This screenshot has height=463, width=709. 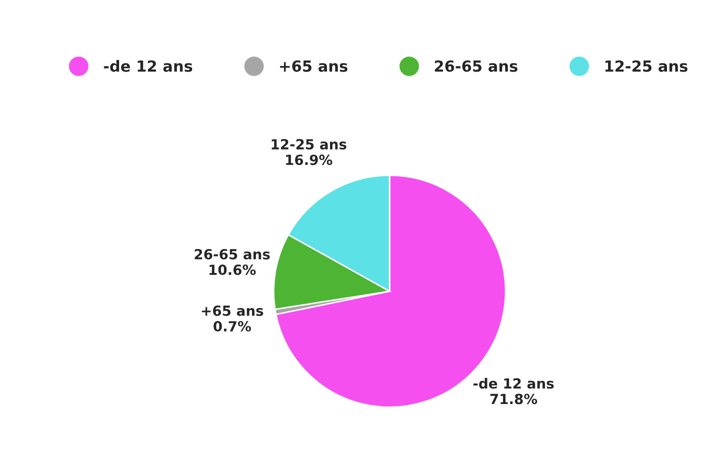 What do you see at coordinates (646, 66) in the screenshot?
I see `legend-label: 12-25 ans` at bounding box center [646, 66].